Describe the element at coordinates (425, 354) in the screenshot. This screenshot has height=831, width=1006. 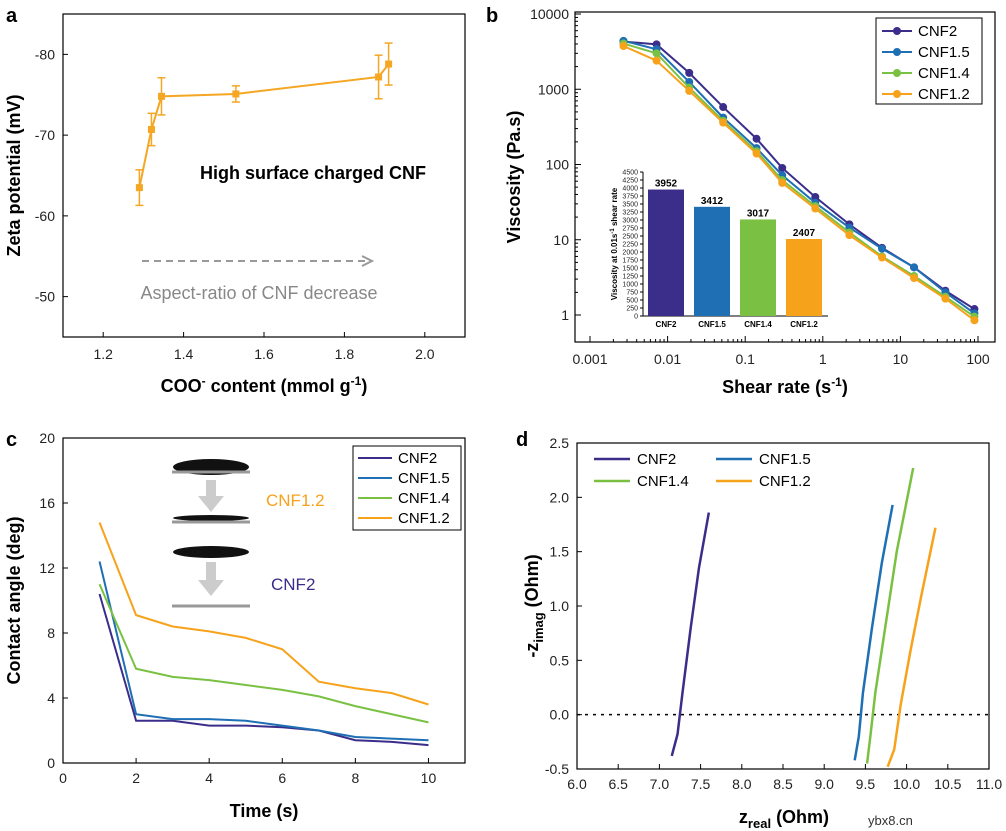
I see `panel-a-xtick-label: 2.0` at that location.